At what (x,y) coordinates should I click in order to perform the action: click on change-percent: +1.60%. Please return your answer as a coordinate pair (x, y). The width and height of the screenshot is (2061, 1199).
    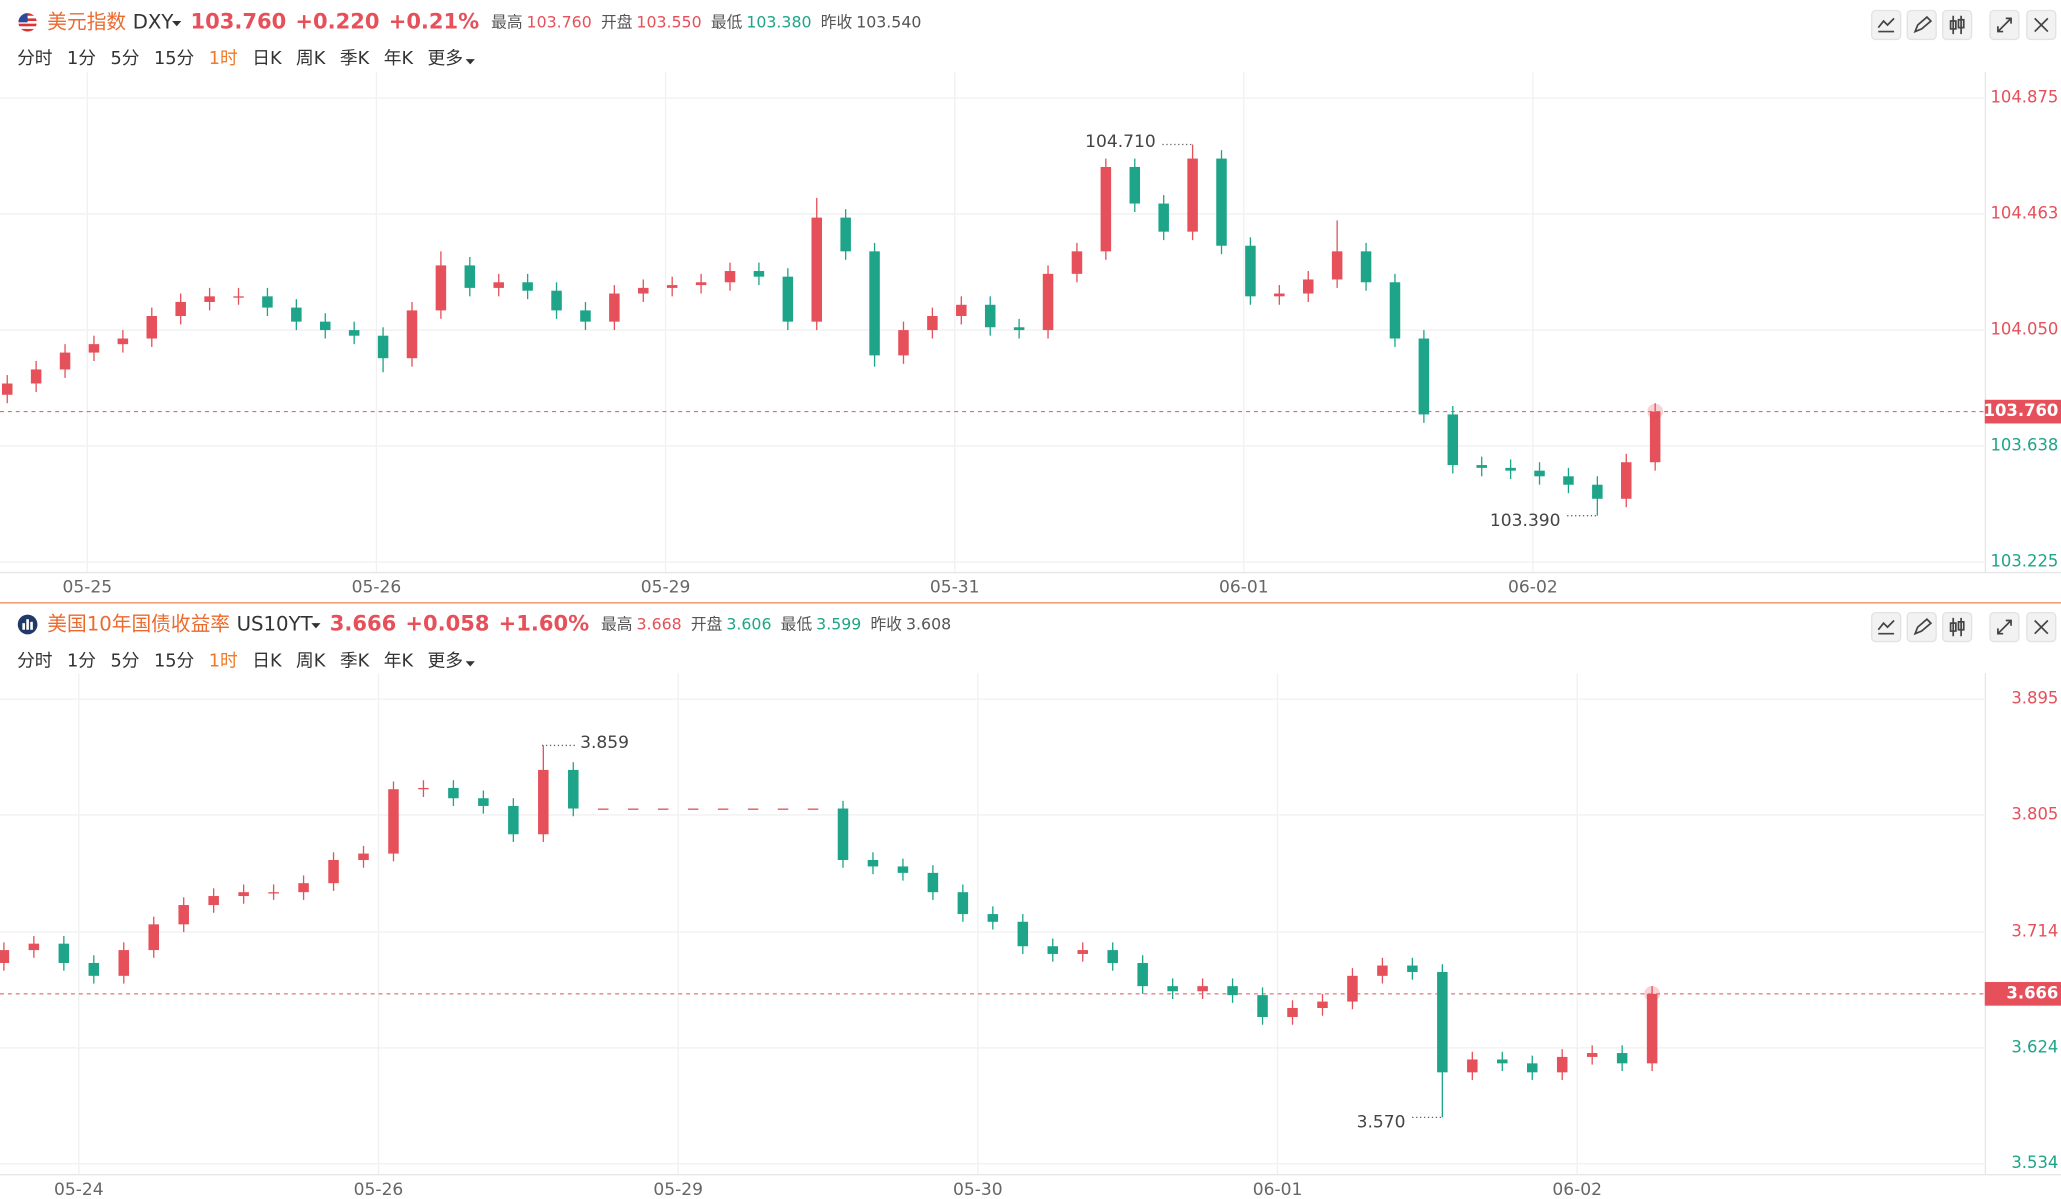
    Looking at the image, I should click on (544, 622).